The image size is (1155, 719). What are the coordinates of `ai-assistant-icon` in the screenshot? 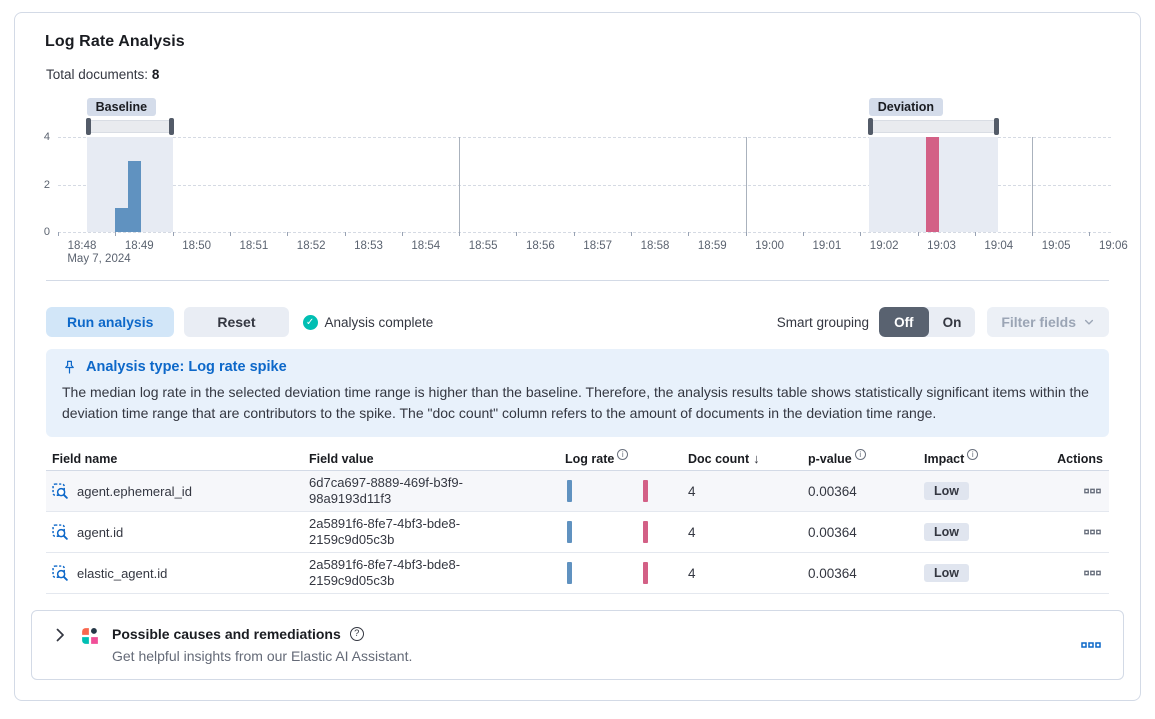 It's located at (90, 636).